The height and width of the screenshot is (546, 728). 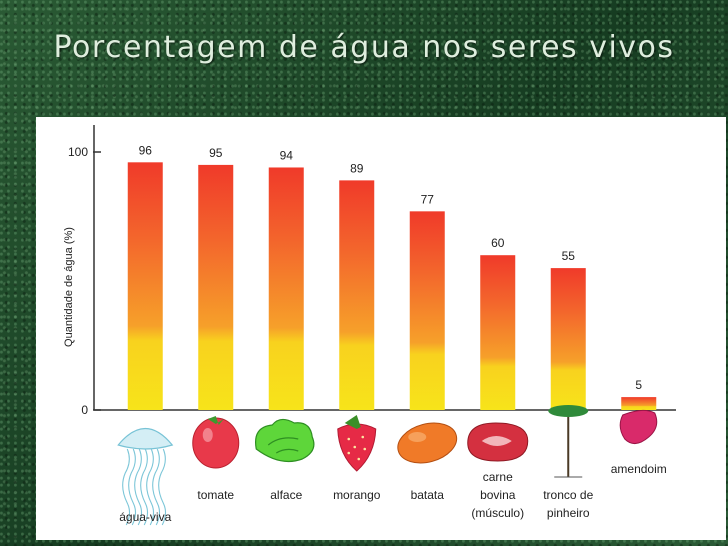 What do you see at coordinates (427, 443) in the screenshot?
I see `potato-icon` at bounding box center [427, 443].